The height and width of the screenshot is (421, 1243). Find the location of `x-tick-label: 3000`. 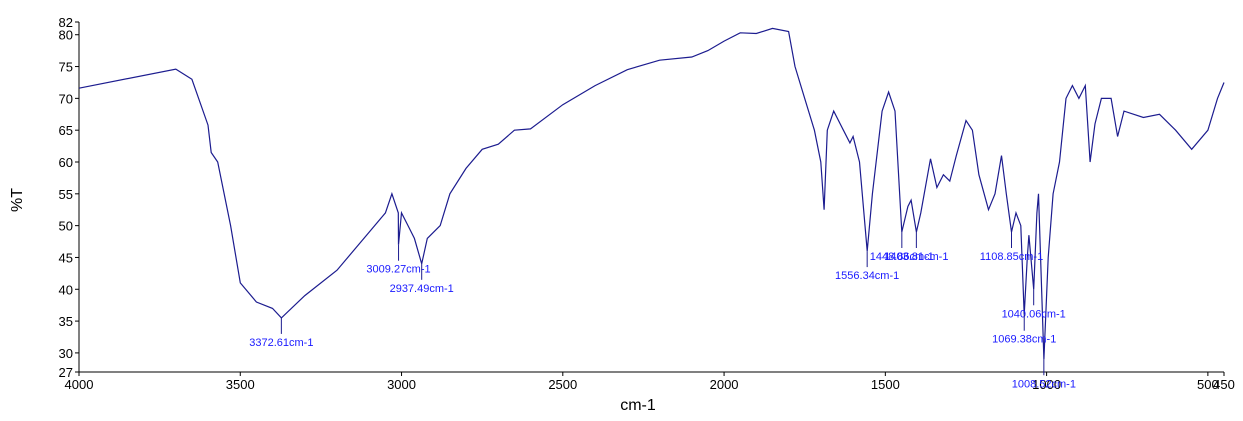

x-tick-label: 3000 is located at coordinates (401, 384).